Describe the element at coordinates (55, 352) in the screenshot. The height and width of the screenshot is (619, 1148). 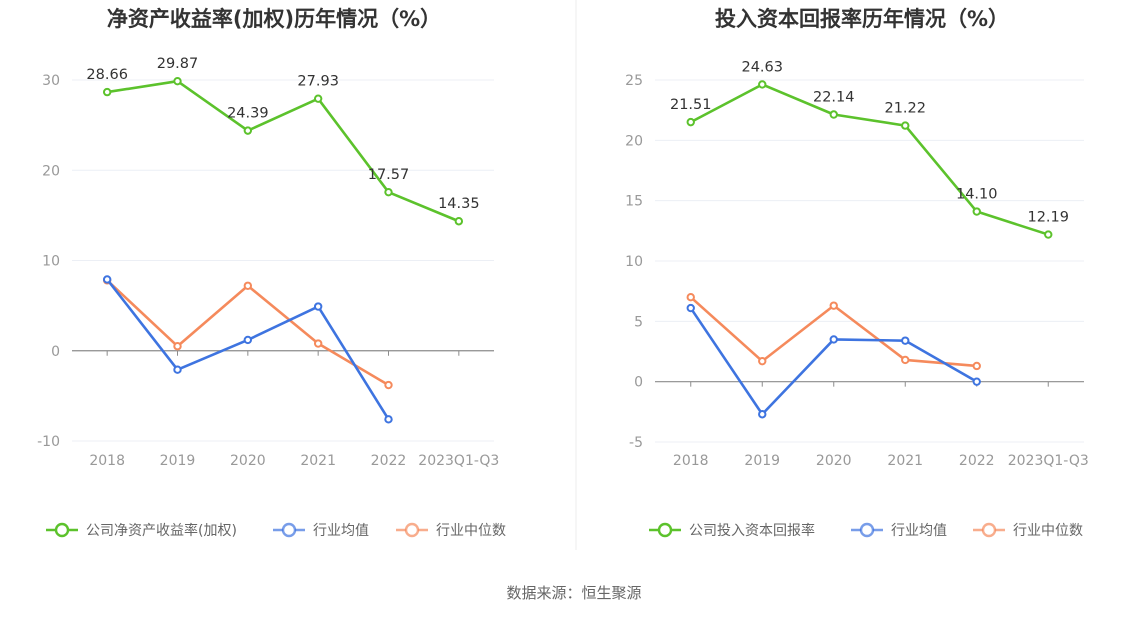
I see `roe-y-tick-label: 0` at that location.